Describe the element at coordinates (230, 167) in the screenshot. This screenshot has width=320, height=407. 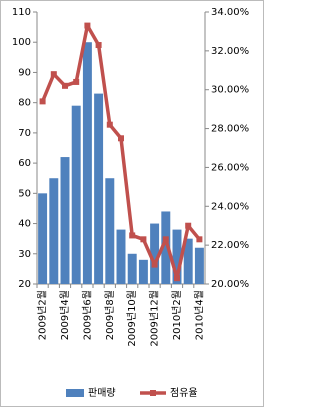
I see `y2-tick-label: 26.00%` at that location.